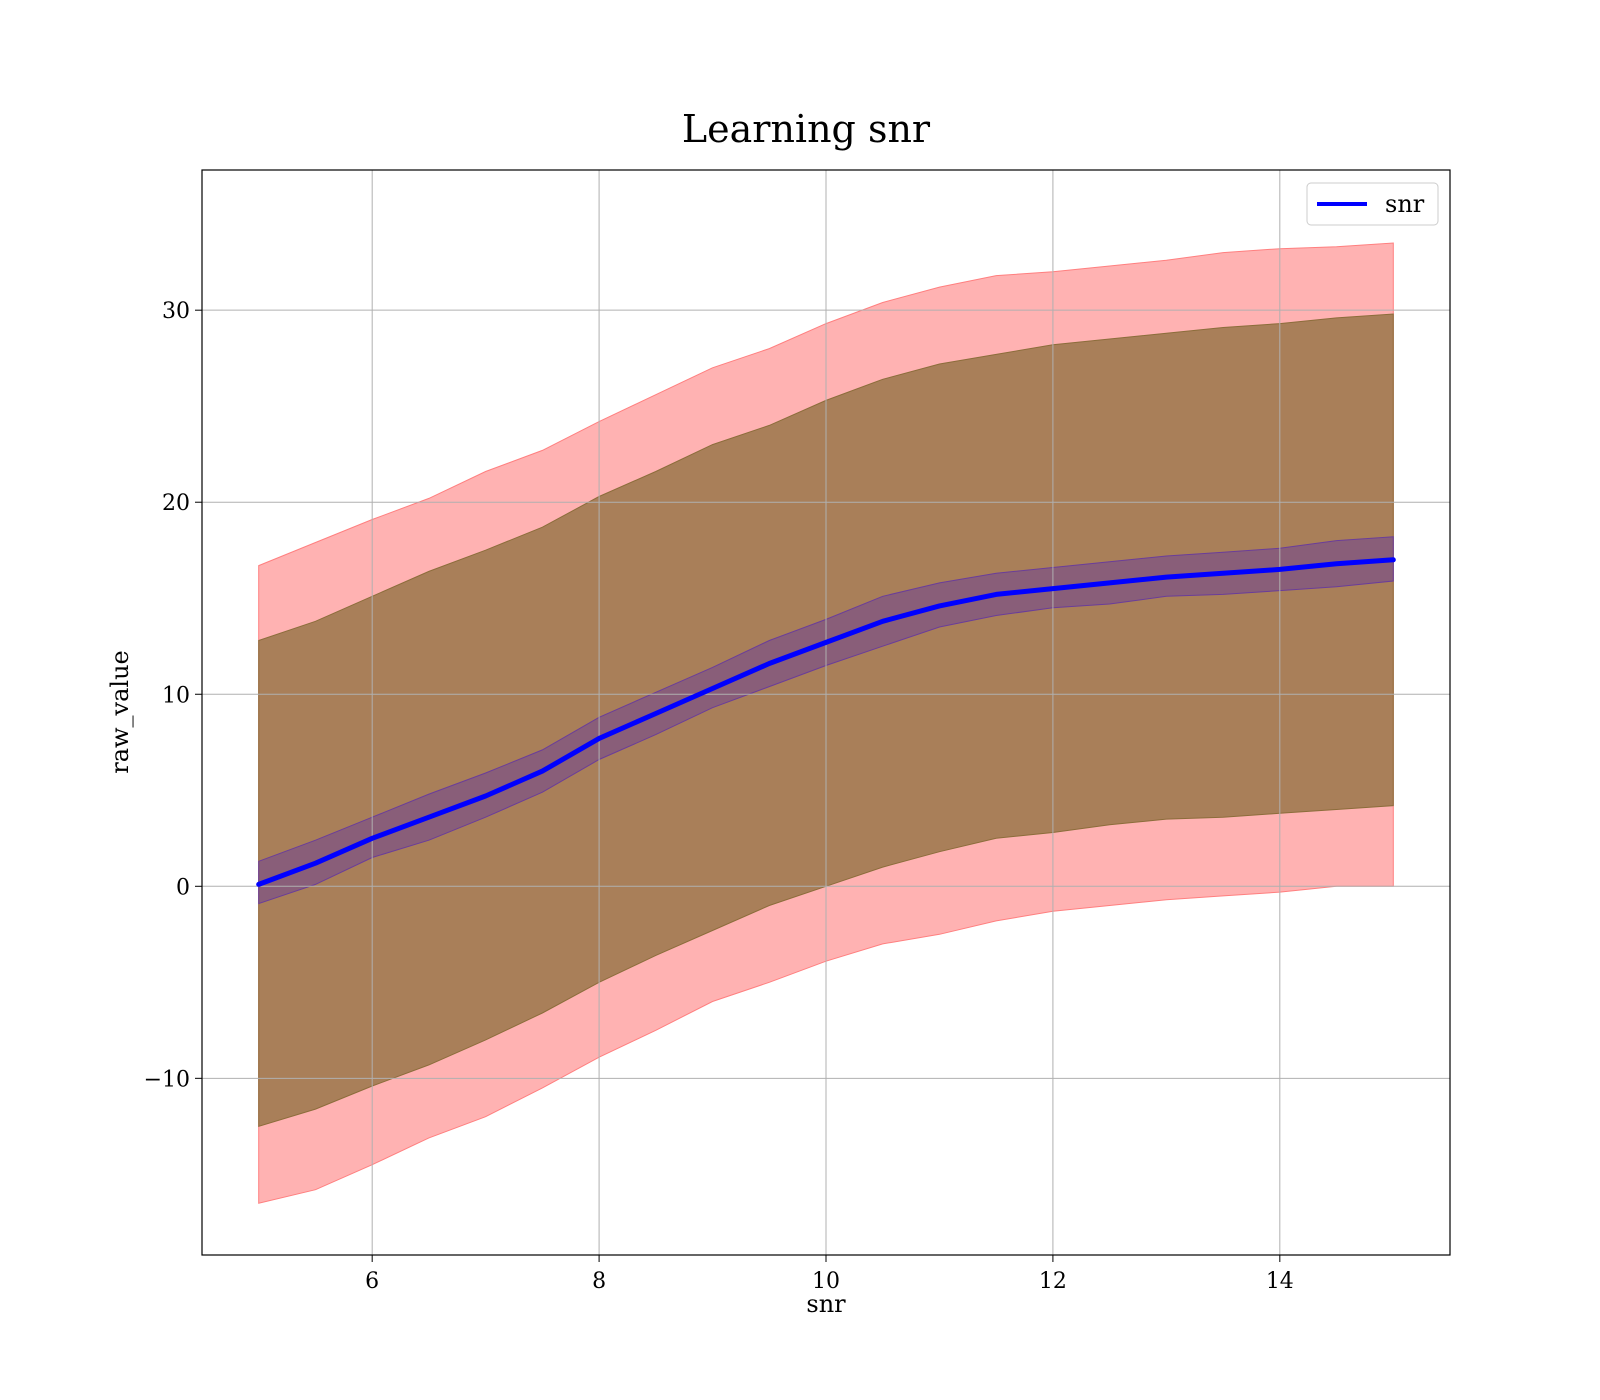 The width and height of the screenshot is (1600, 1400). I want to click on y-tick-label: 0, so click(183, 887).